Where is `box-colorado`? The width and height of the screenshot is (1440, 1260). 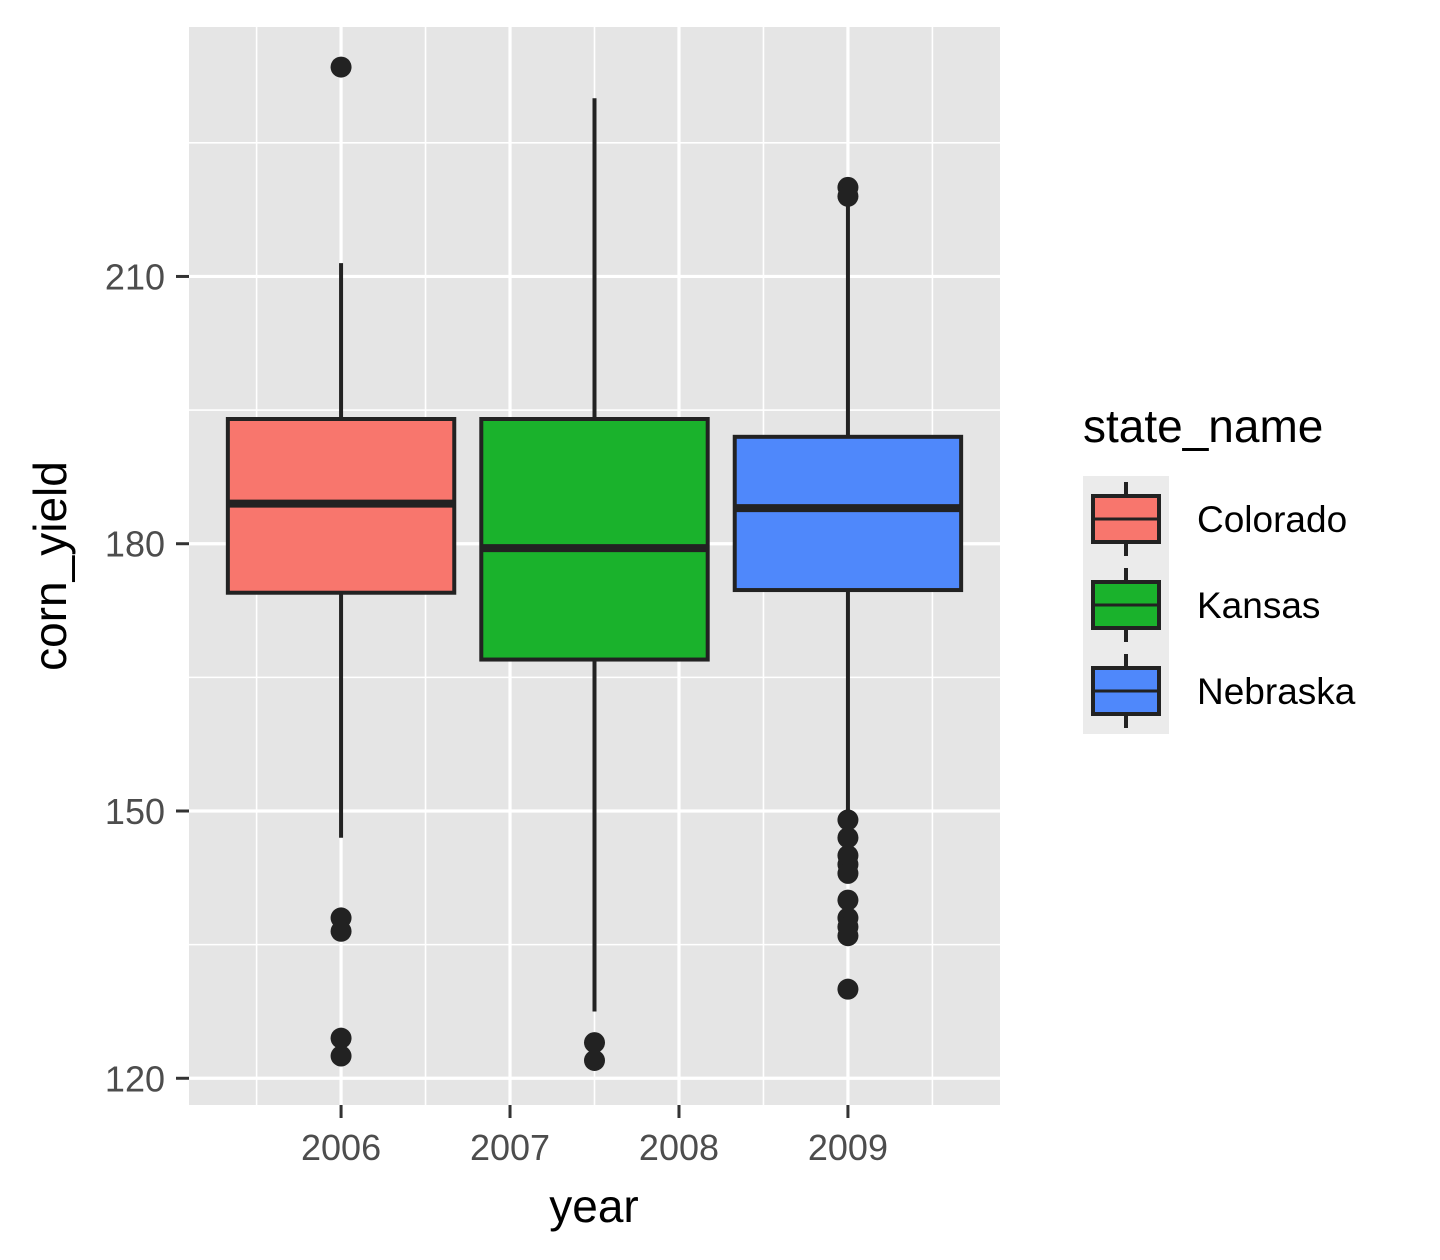
box-colorado is located at coordinates (341, 561).